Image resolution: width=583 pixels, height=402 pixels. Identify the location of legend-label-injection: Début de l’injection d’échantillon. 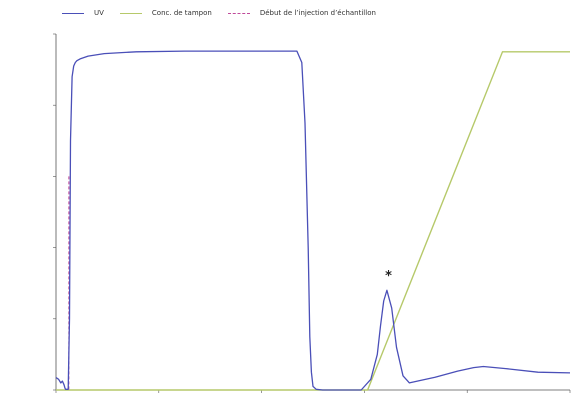
(317, 13).